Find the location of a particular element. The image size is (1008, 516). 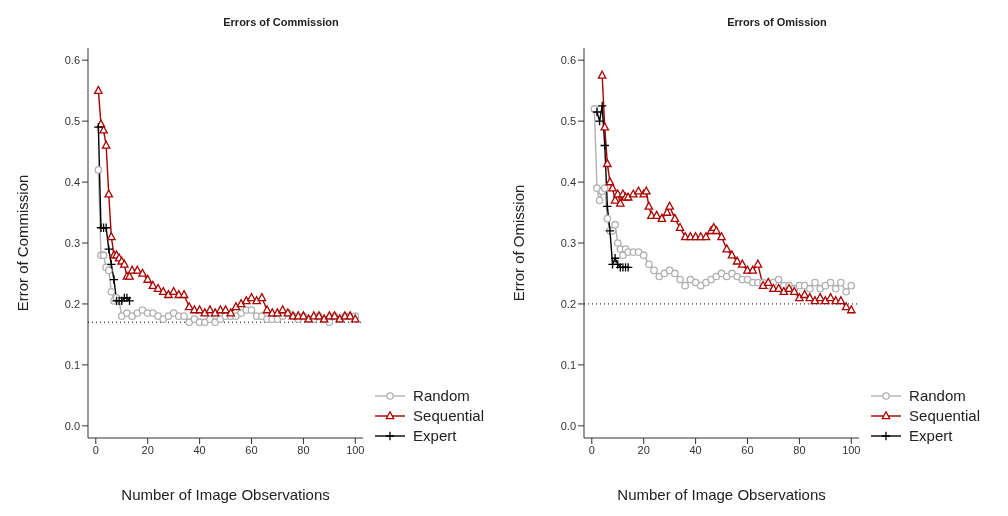

chart-title: Errors of Omission is located at coordinates (777, 22).